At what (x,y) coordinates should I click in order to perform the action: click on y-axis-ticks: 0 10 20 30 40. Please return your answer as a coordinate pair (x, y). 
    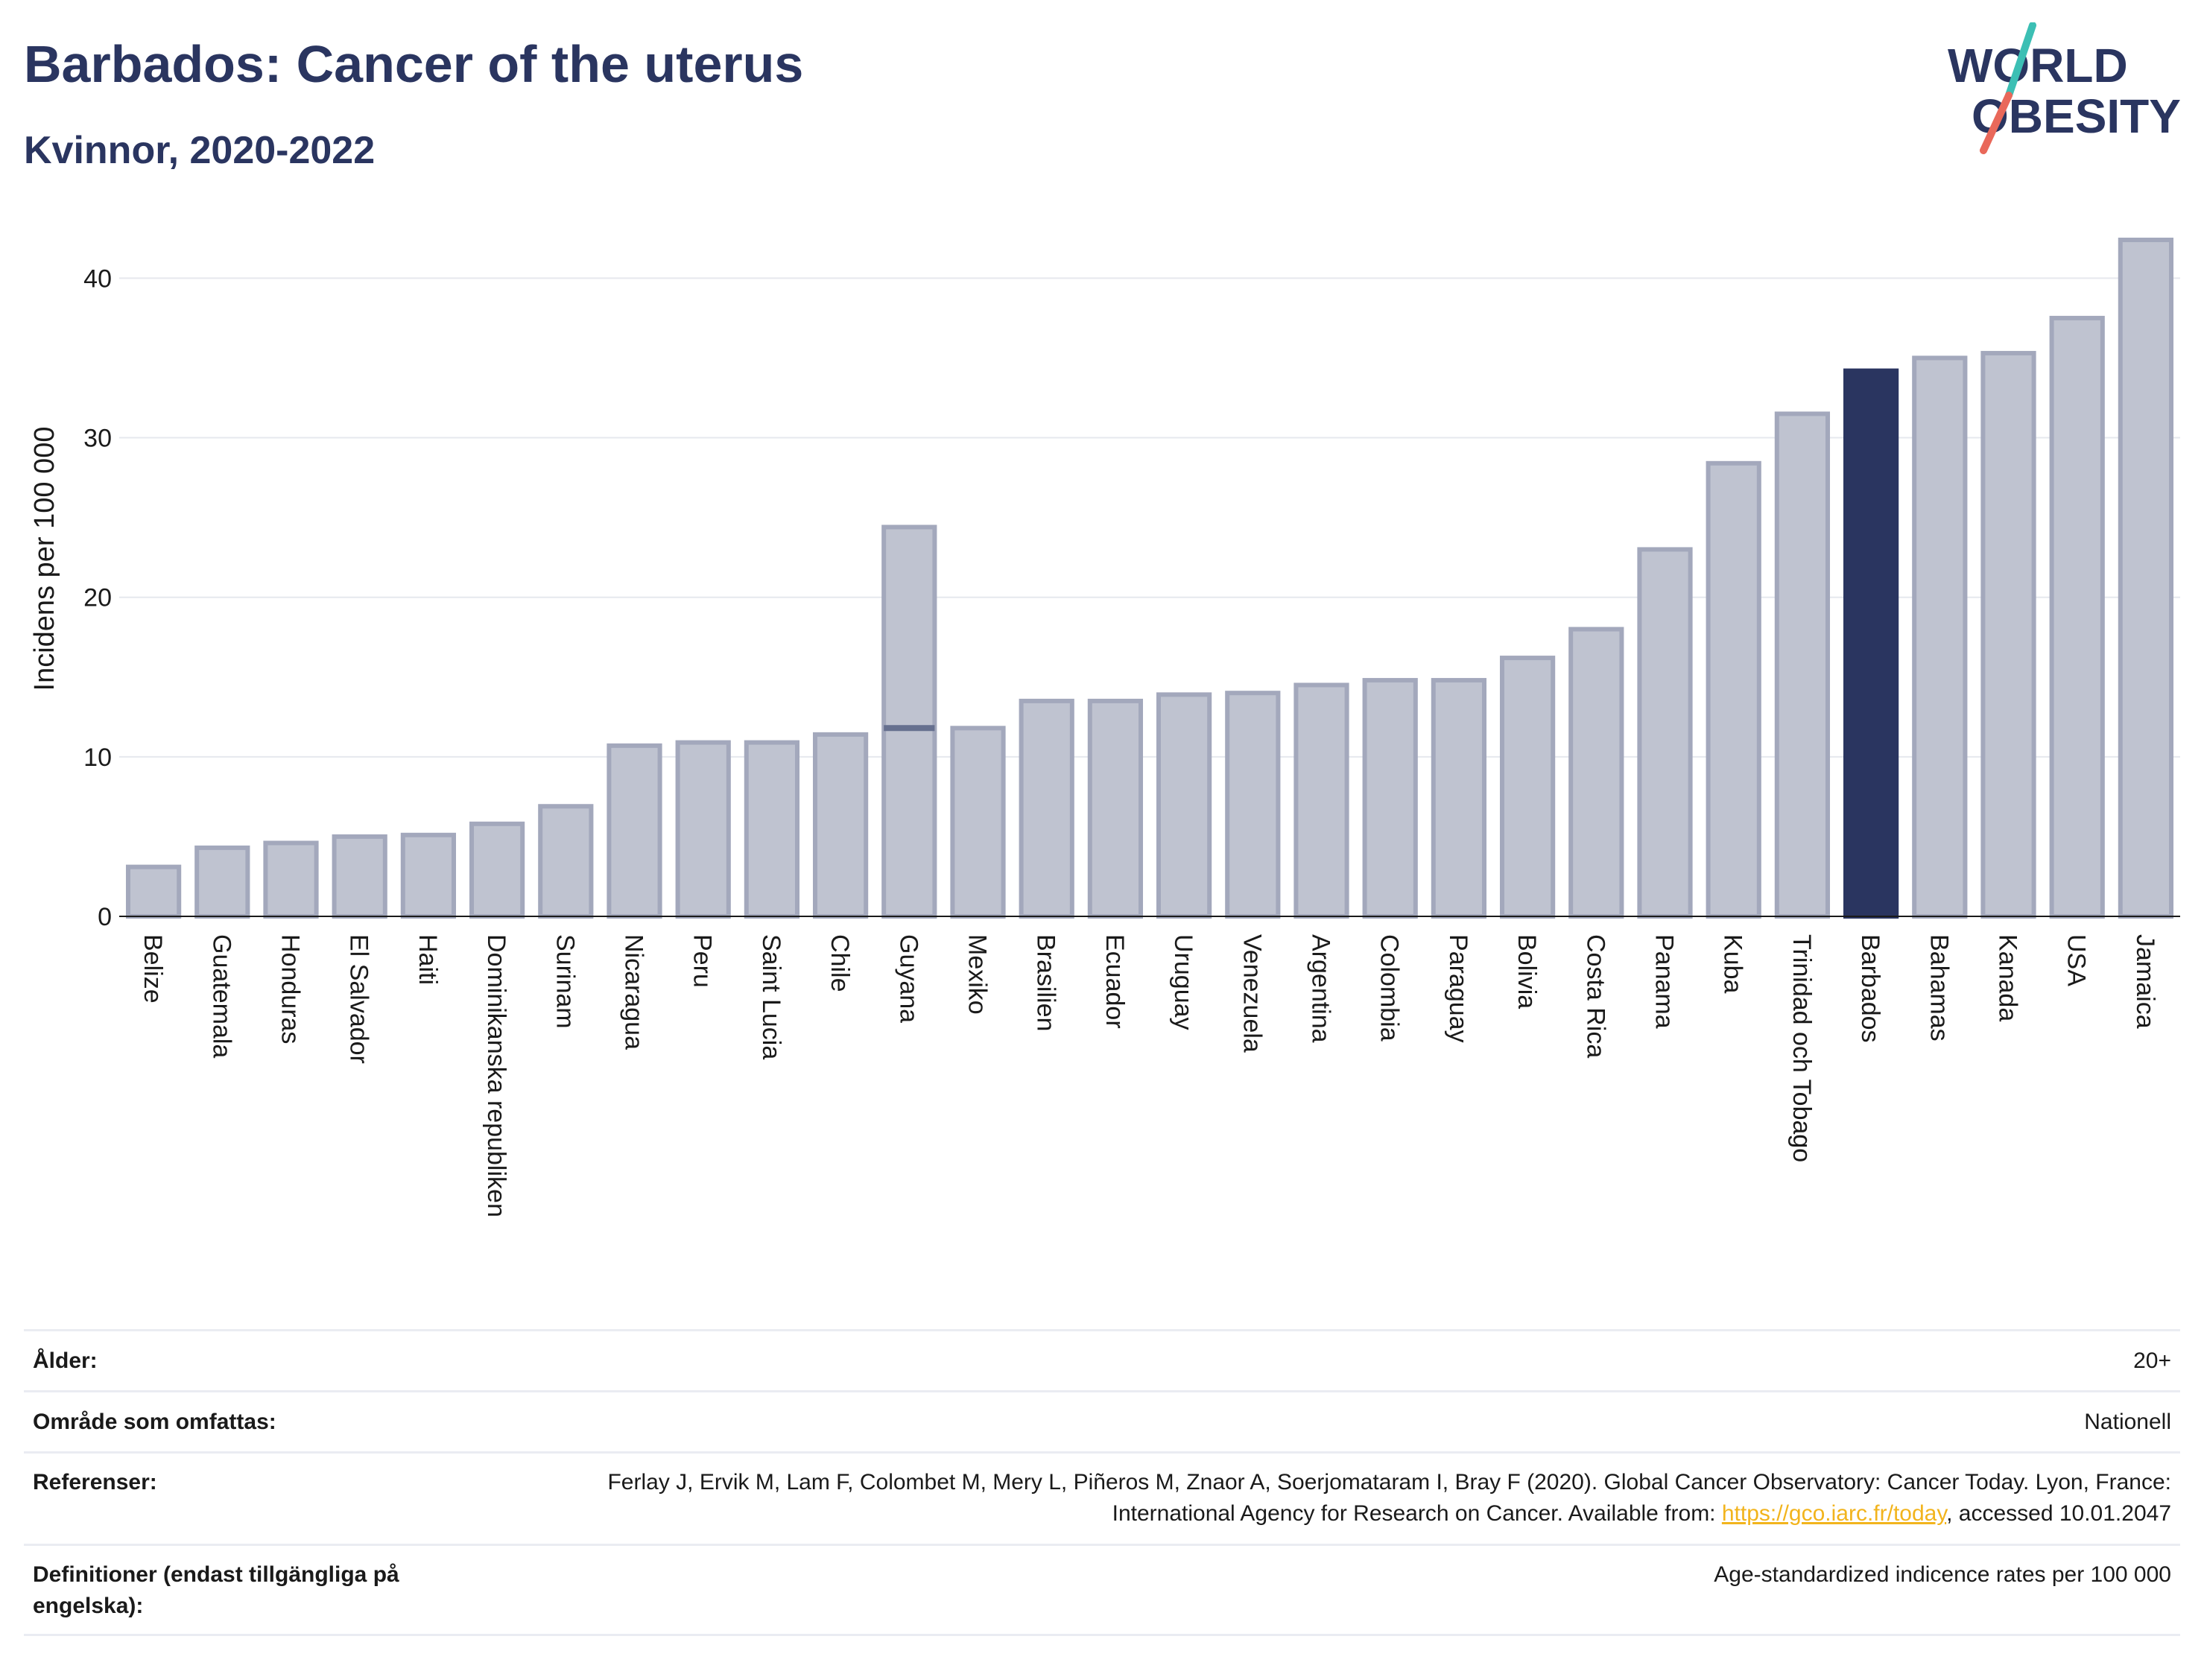
    Looking at the image, I should click on (97, 597).